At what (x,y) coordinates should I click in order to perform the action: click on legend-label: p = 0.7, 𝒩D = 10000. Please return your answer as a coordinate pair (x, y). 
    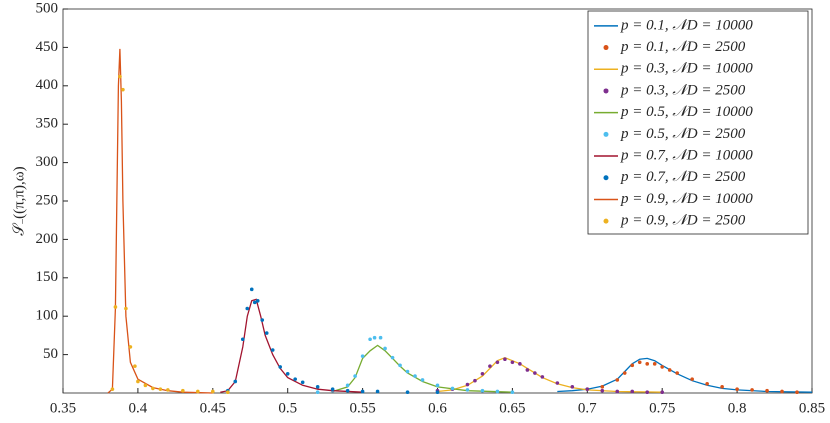
    Looking at the image, I should click on (686, 155).